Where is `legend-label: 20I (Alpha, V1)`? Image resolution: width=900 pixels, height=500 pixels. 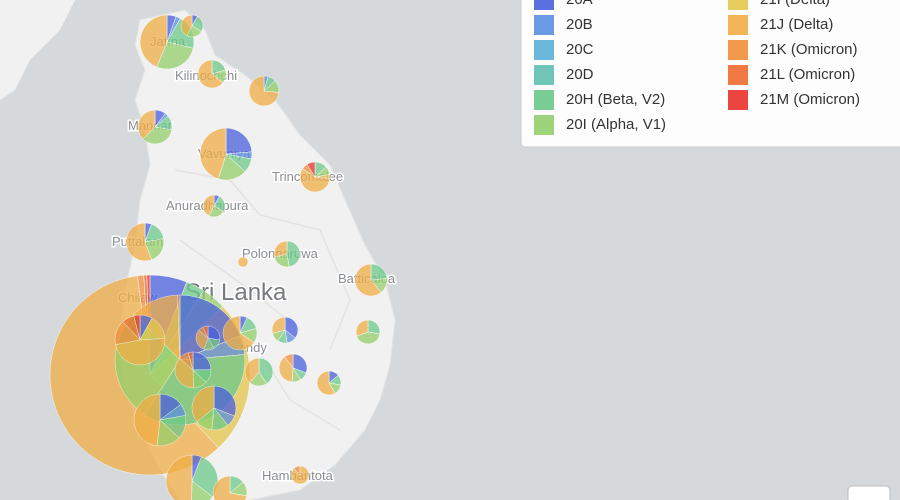 legend-label: 20I (Alpha, V1) is located at coordinates (616, 124).